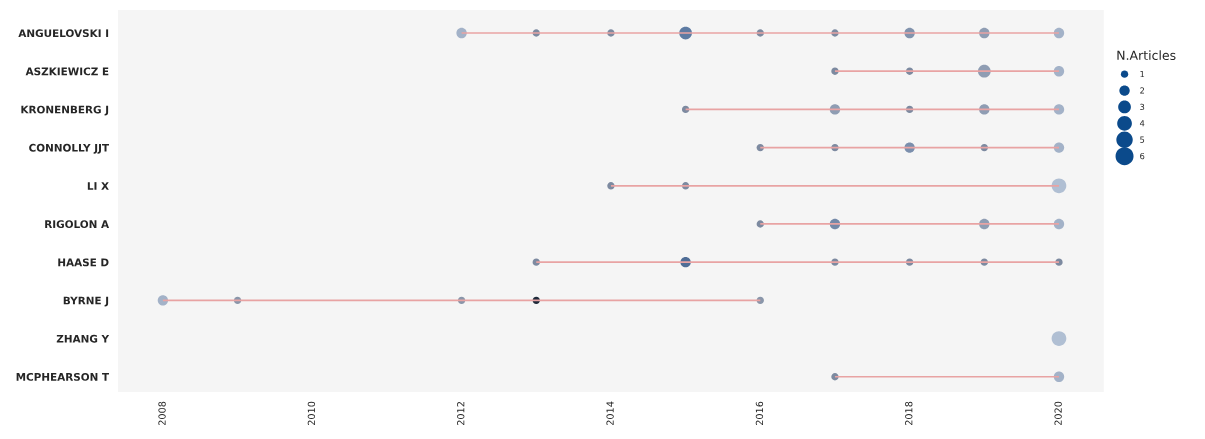 The height and width of the screenshot is (439, 1205). What do you see at coordinates (1146, 55) in the screenshot?
I see `legend-title: N.Articles` at bounding box center [1146, 55].